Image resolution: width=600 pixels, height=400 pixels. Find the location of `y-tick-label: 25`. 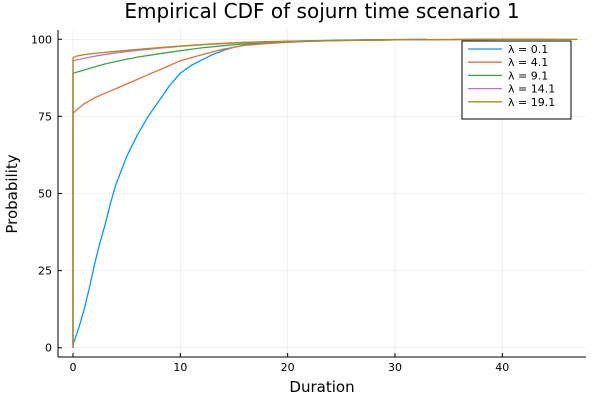

y-tick-label: 25 is located at coordinates (45, 271).